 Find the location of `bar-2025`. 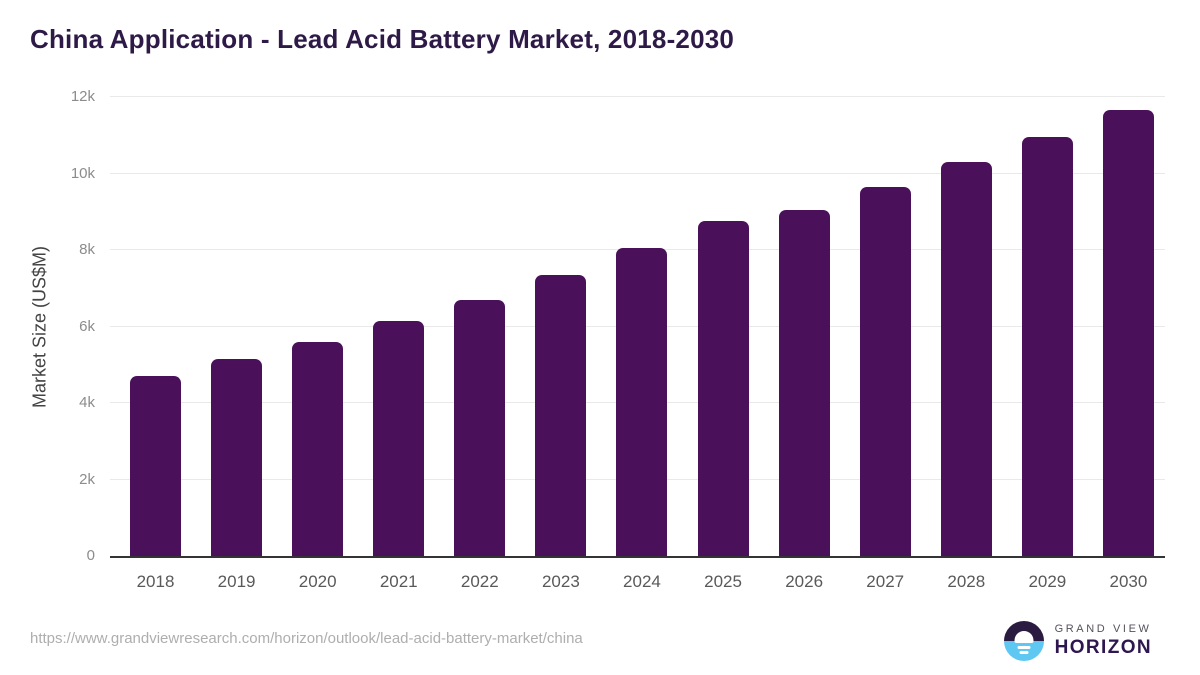

bar-2025 is located at coordinates (723, 388).